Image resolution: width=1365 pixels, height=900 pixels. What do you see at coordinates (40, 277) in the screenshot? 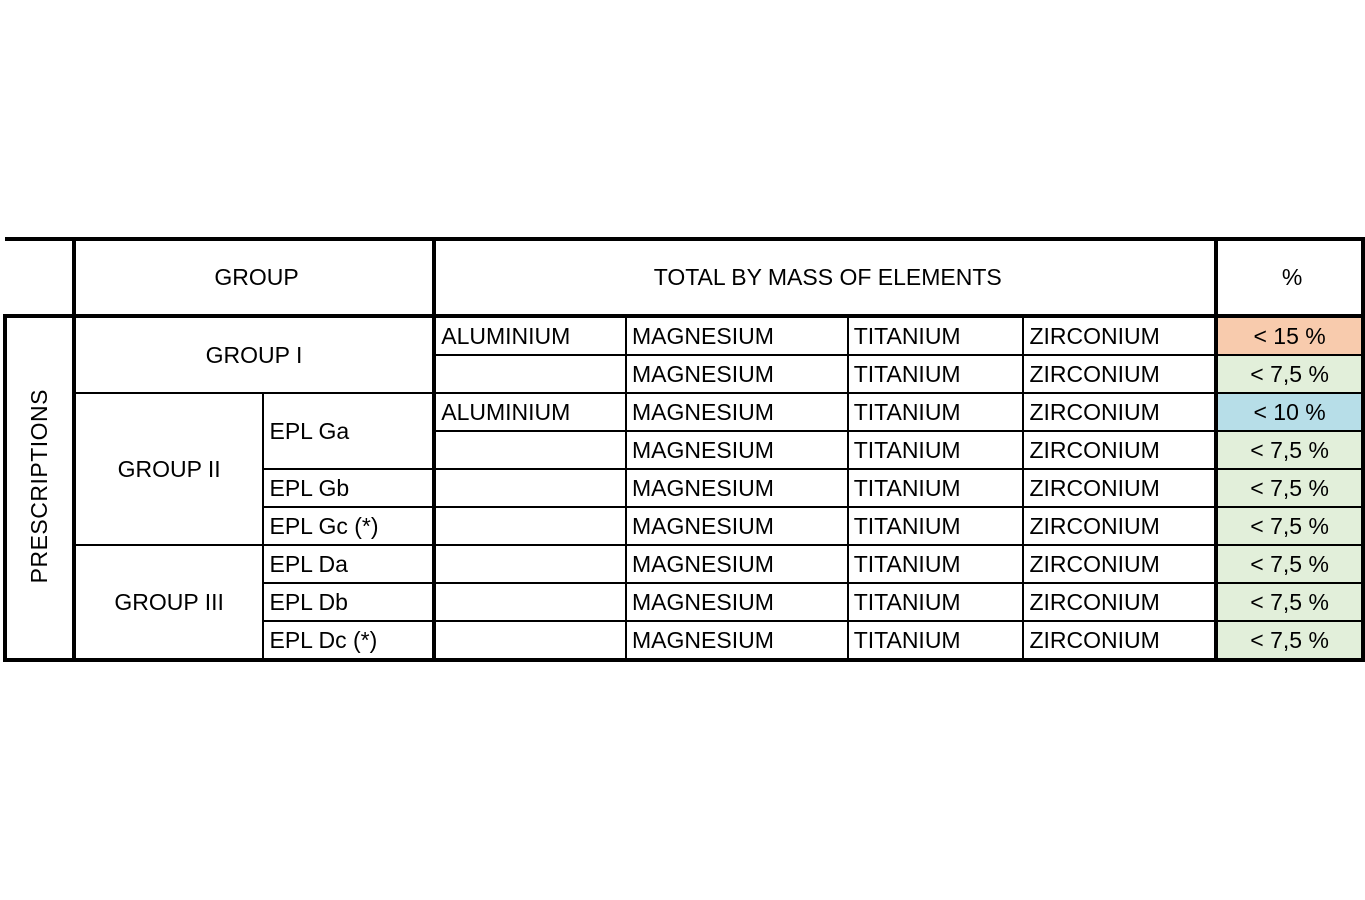
I see `corner-cell` at bounding box center [40, 277].